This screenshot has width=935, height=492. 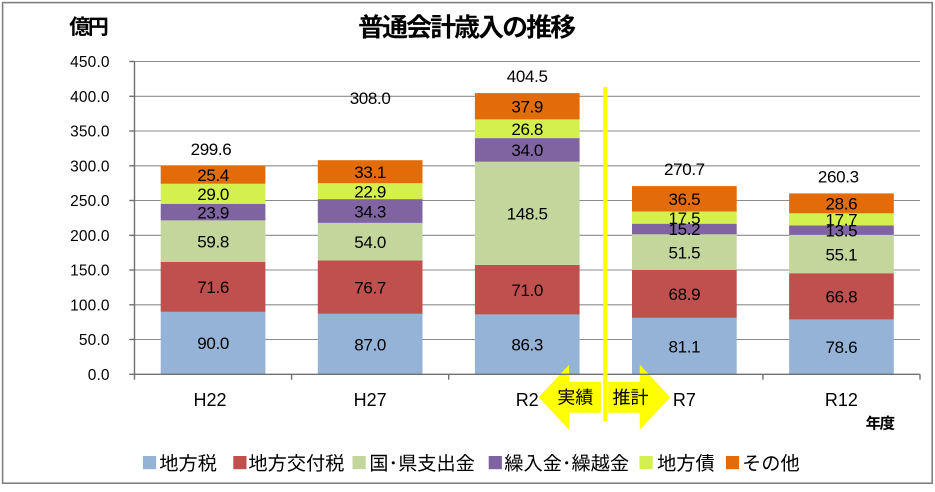 I want to click on svg-text: 26.8, so click(x=527, y=129).